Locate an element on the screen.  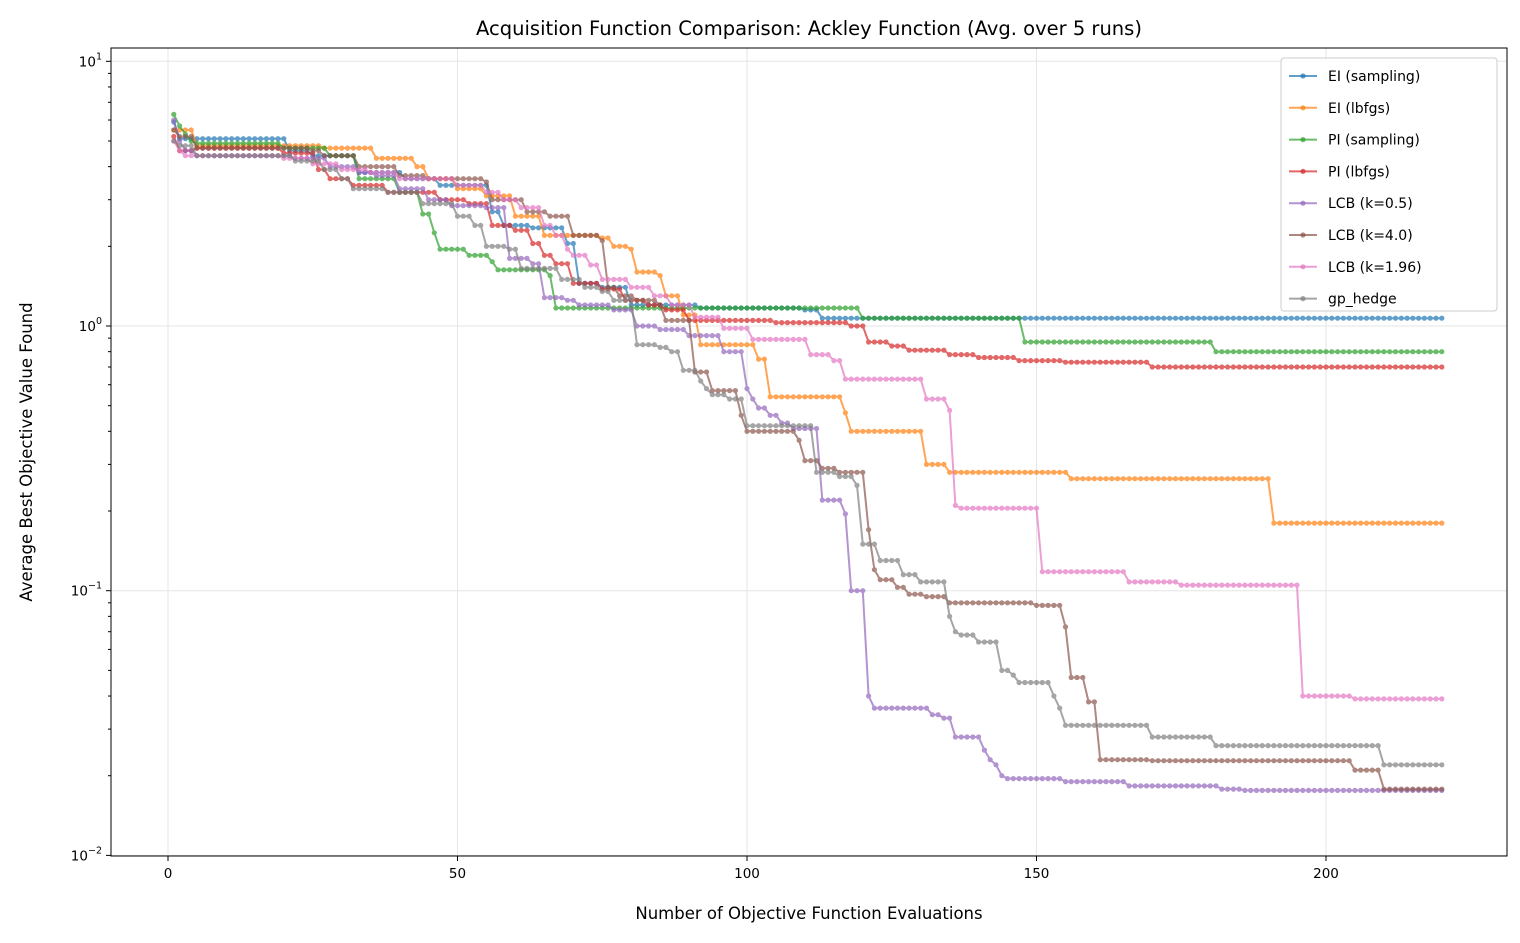
y-tick-label: 10⁻¹ is located at coordinates (86, 590).